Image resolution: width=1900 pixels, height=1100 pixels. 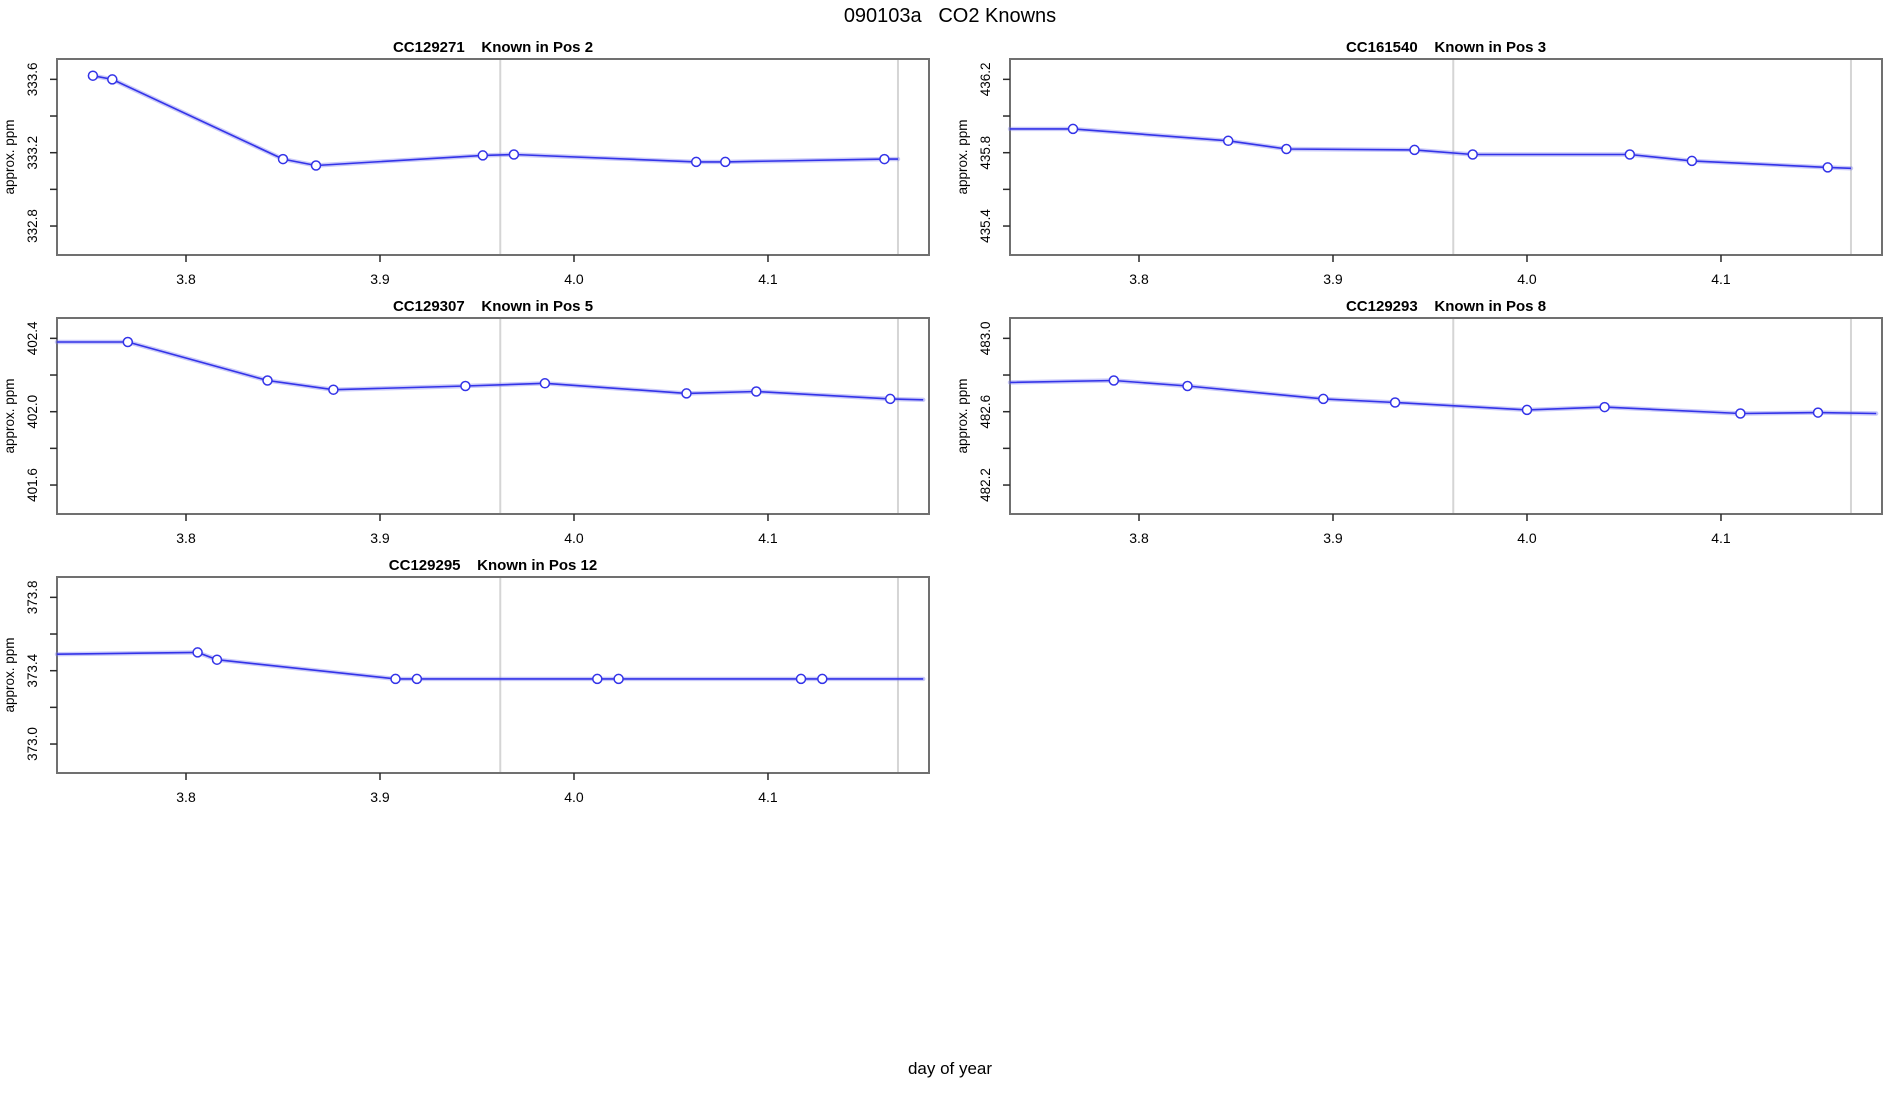 What do you see at coordinates (985, 485) in the screenshot?
I see `y-tick-label: 482.2` at bounding box center [985, 485].